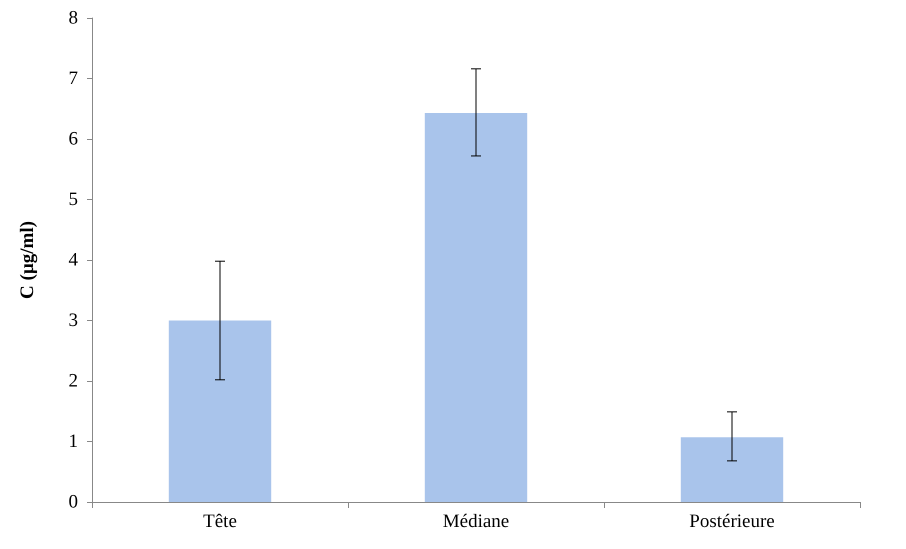 The image size is (906, 549). Describe the element at coordinates (73, 320) in the screenshot. I see `y-tick-label: 3` at that location.